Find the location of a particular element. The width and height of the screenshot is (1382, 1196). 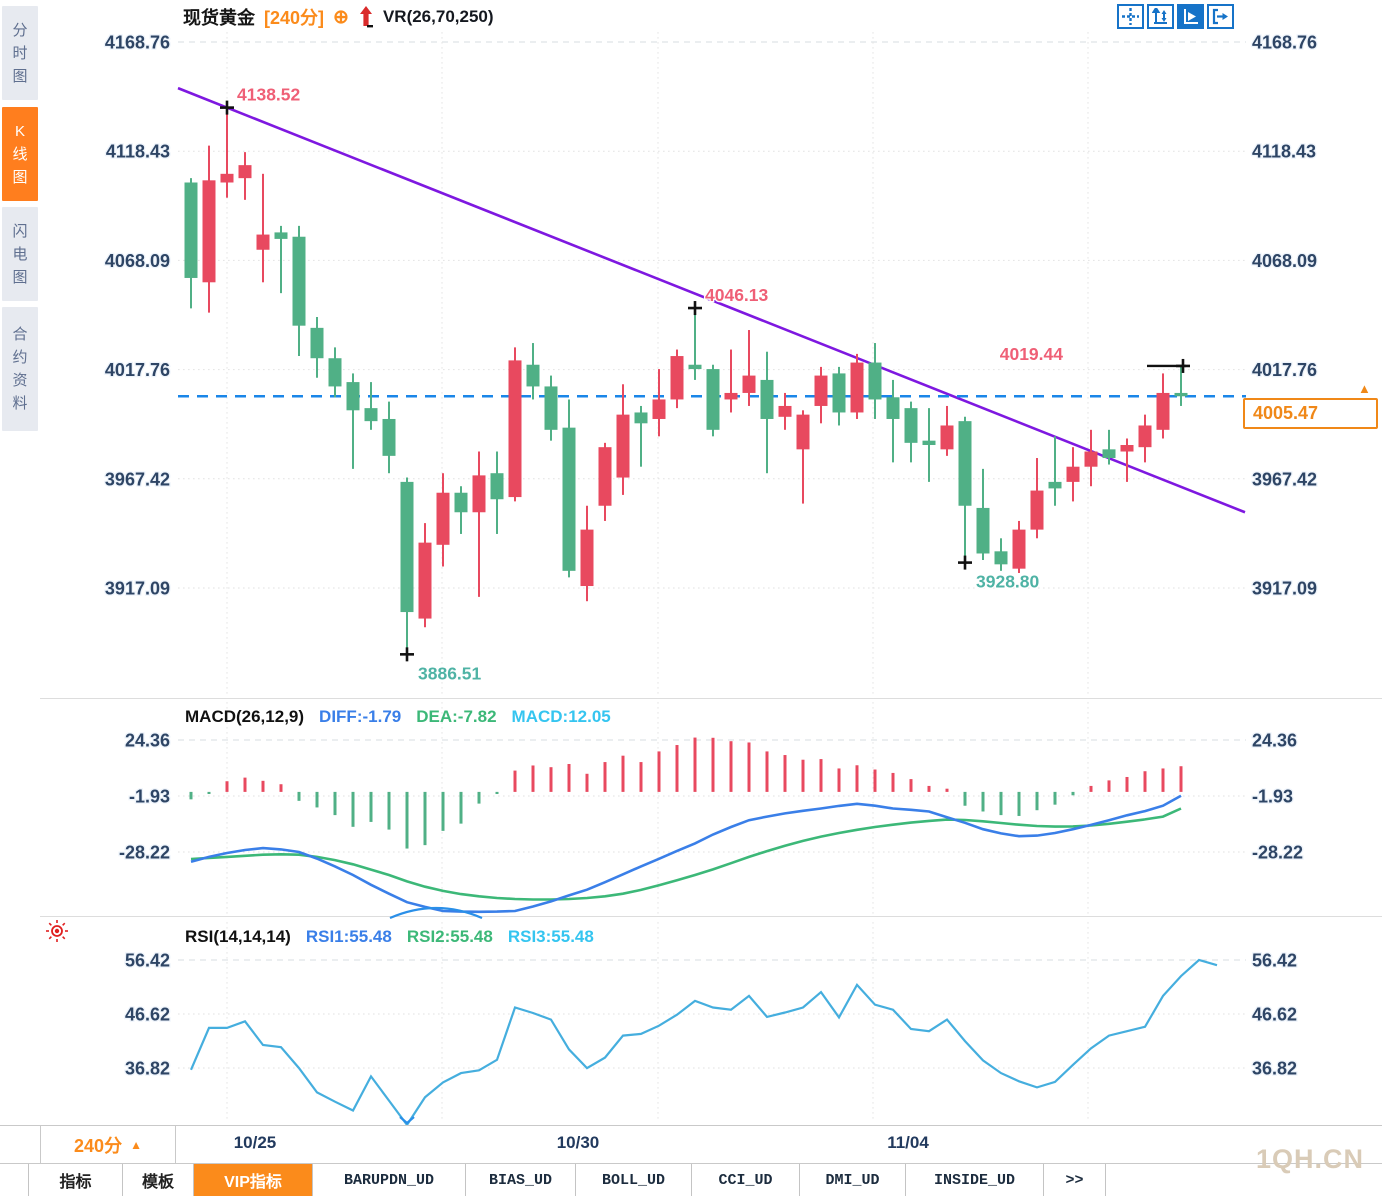

bottom-tab->>: >> is located at coordinates (1075, 1180).